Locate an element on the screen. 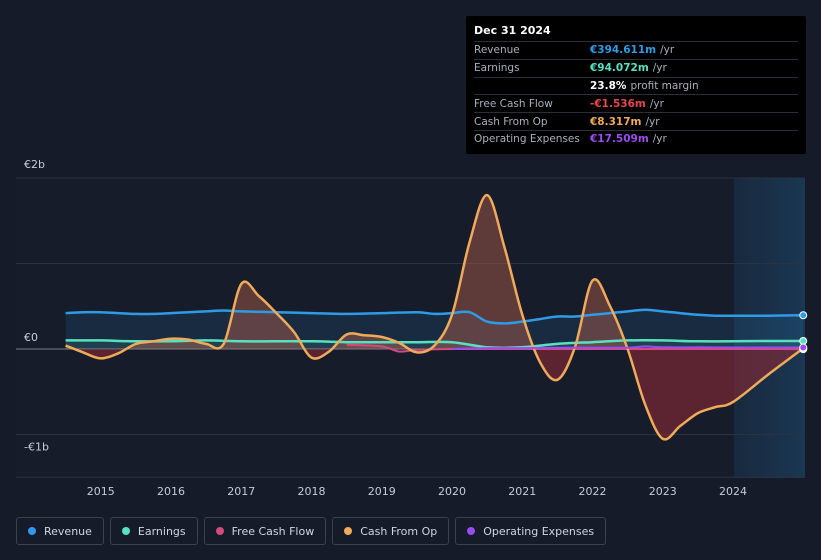 Image resolution: width=821 pixels, height=560 pixels. legend-item-revenue: Revenue is located at coordinates (60, 531).